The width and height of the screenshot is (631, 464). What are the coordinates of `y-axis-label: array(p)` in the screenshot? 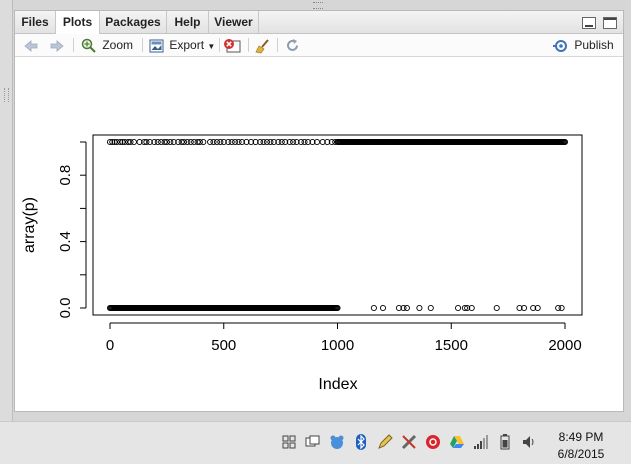 It's located at (29, 225).